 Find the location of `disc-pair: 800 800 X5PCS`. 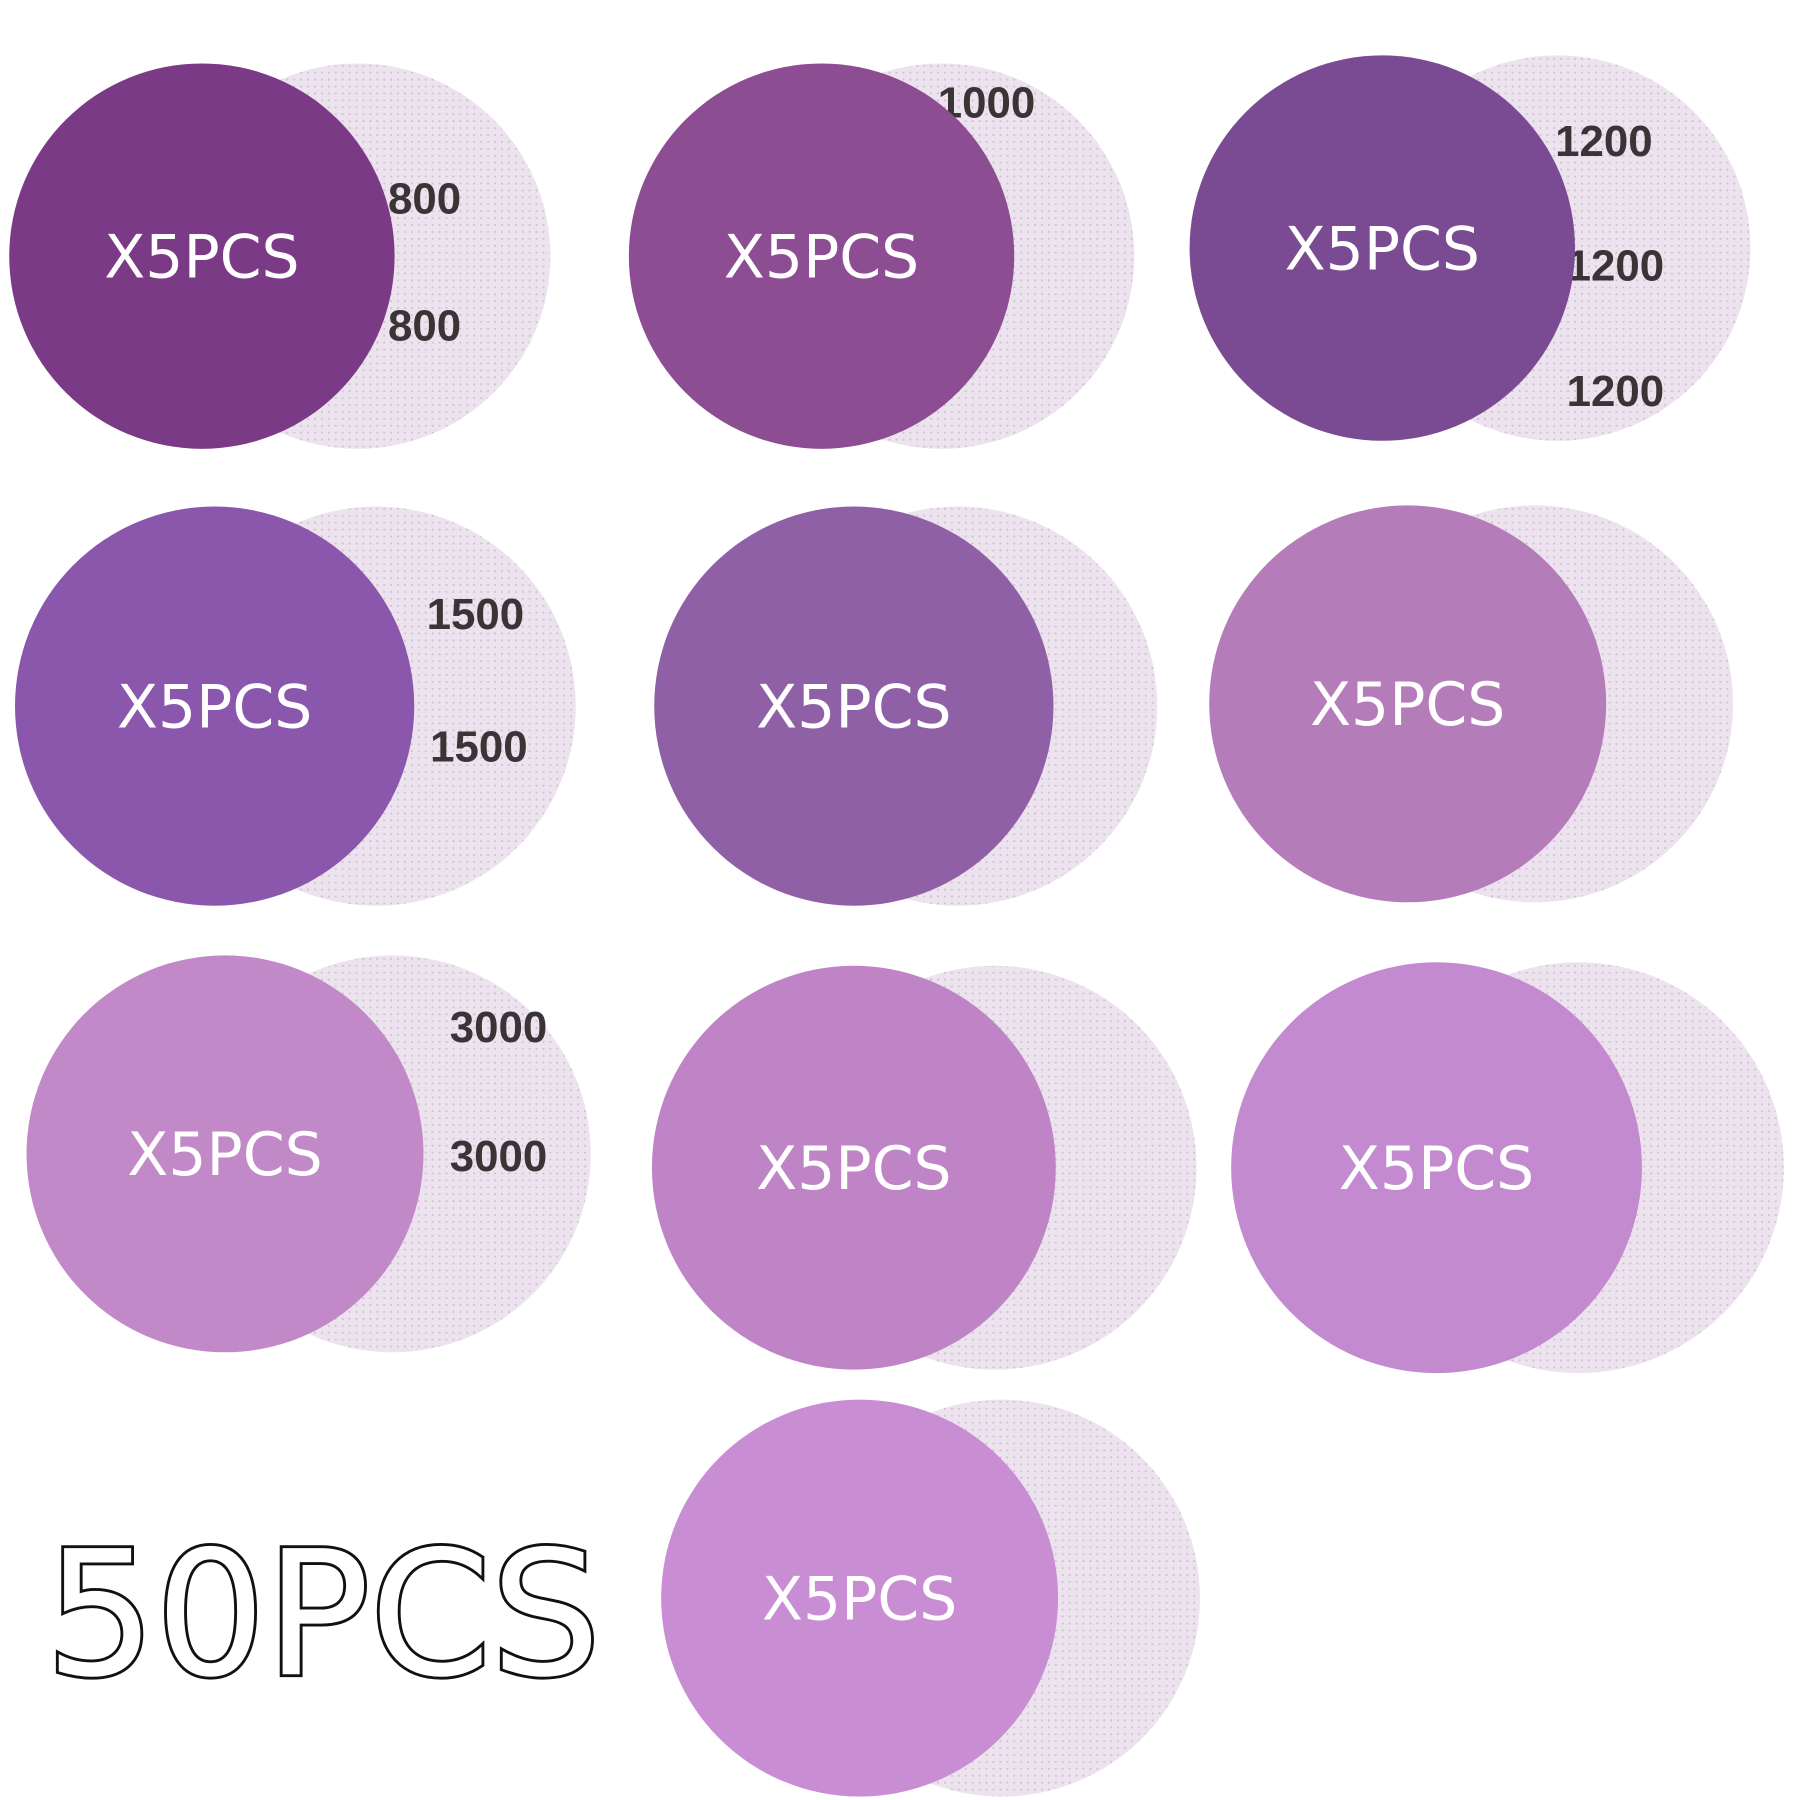

disc-pair: 800 800 X5PCS is located at coordinates (280, 256).